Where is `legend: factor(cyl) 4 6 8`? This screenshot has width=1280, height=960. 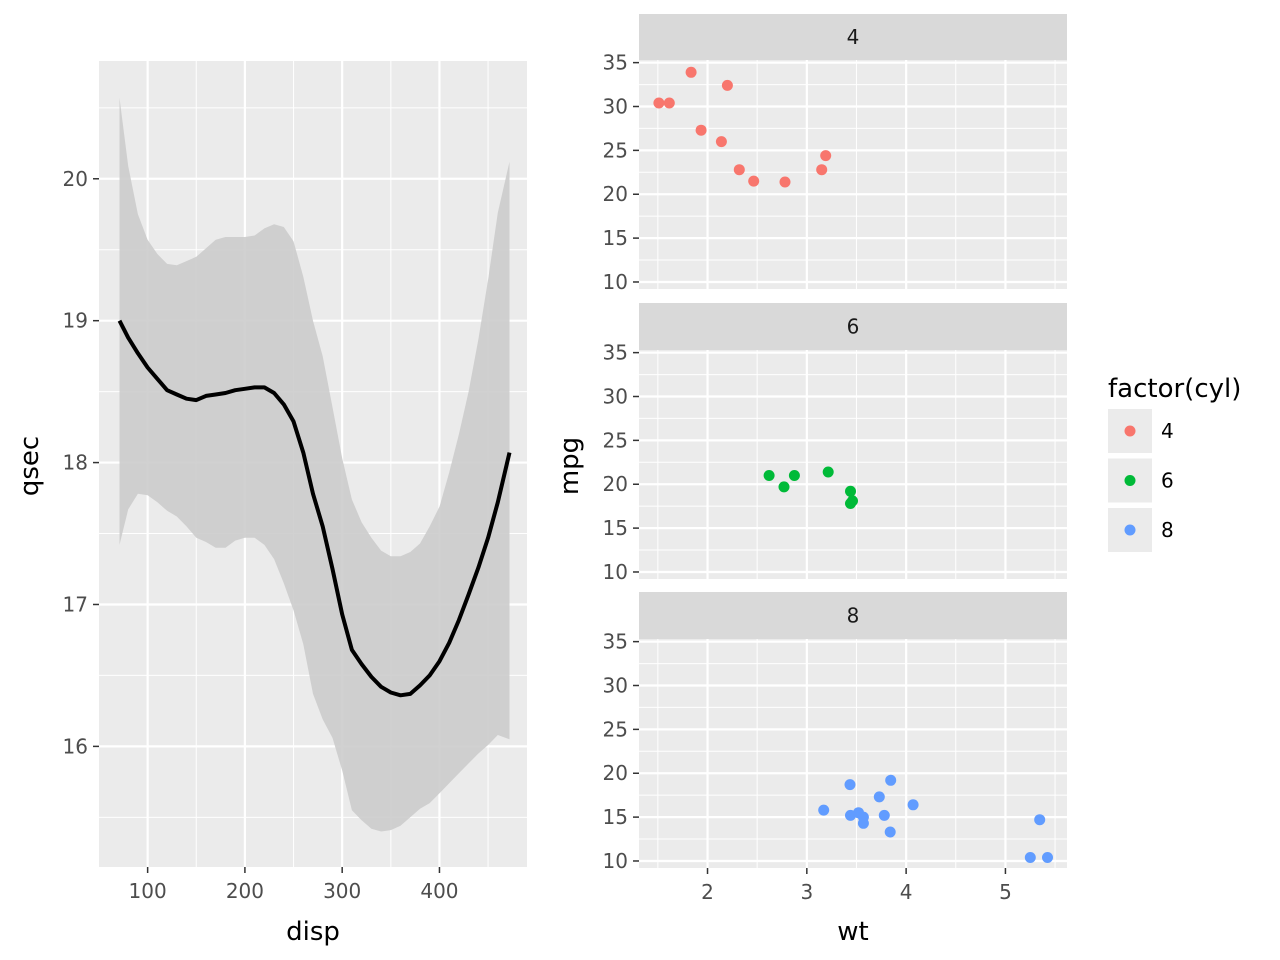 legend: factor(cyl) 4 6 8 is located at coordinates (1174, 463).